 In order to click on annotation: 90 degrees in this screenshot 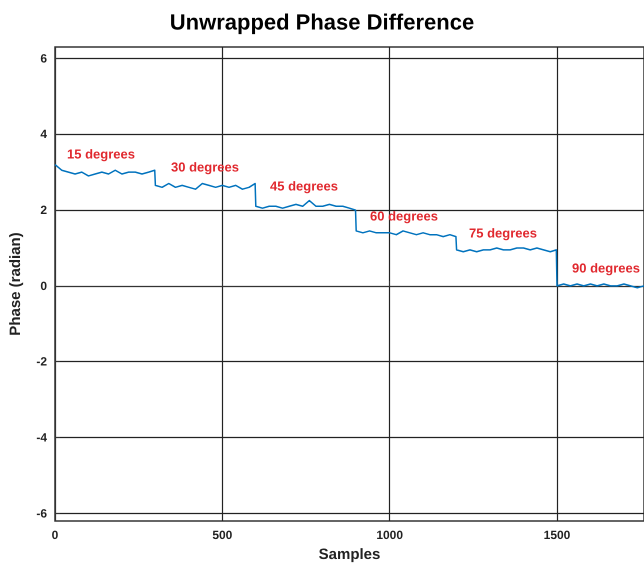, I will do `click(606, 268)`.